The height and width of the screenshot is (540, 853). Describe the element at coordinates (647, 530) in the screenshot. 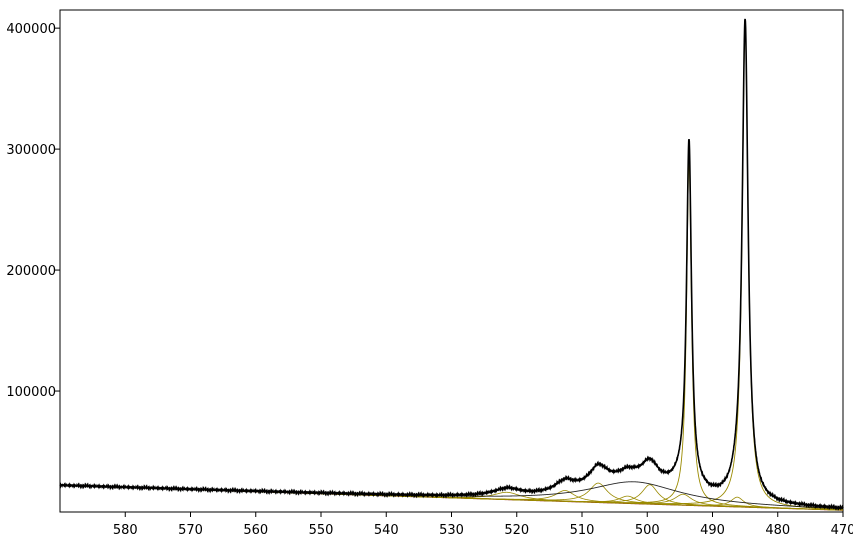

I see `x-tick-label: 500` at that location.